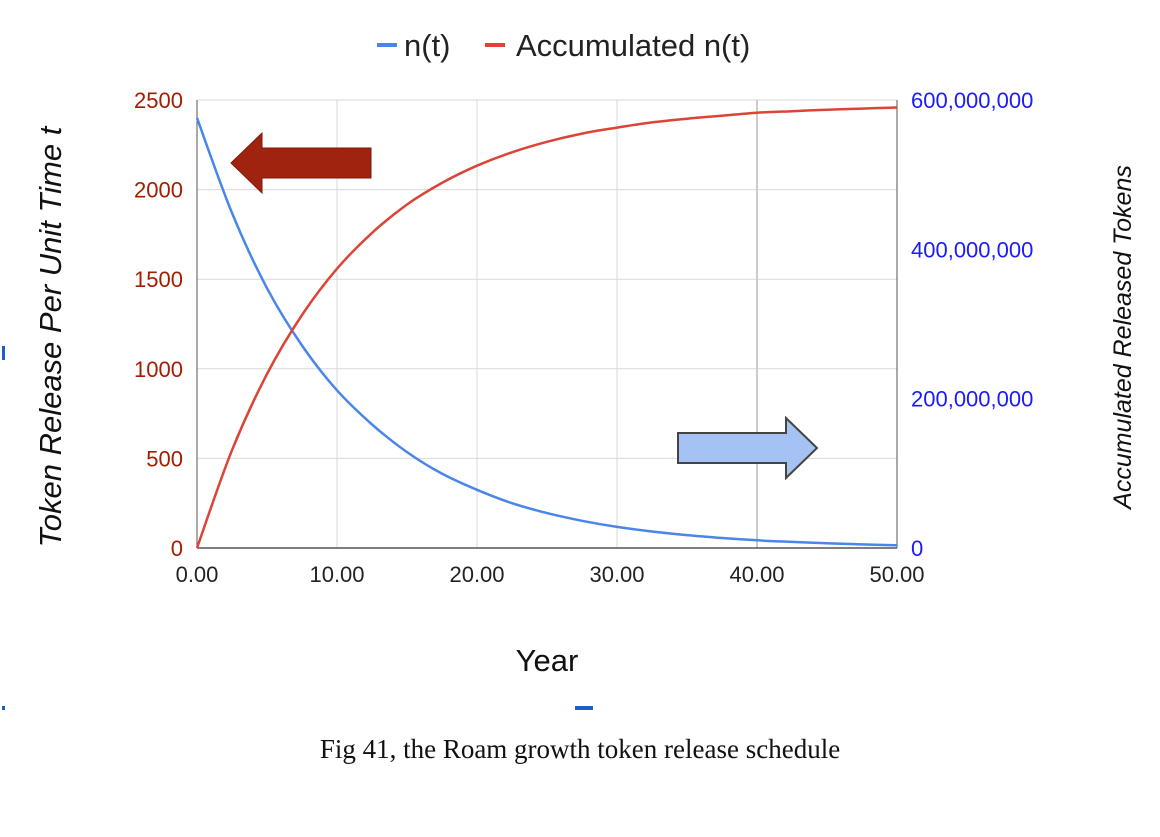 This screenshot has width=1160, height=837. I want to click on legend-label: Accumulated n(t), so click(633, 45).